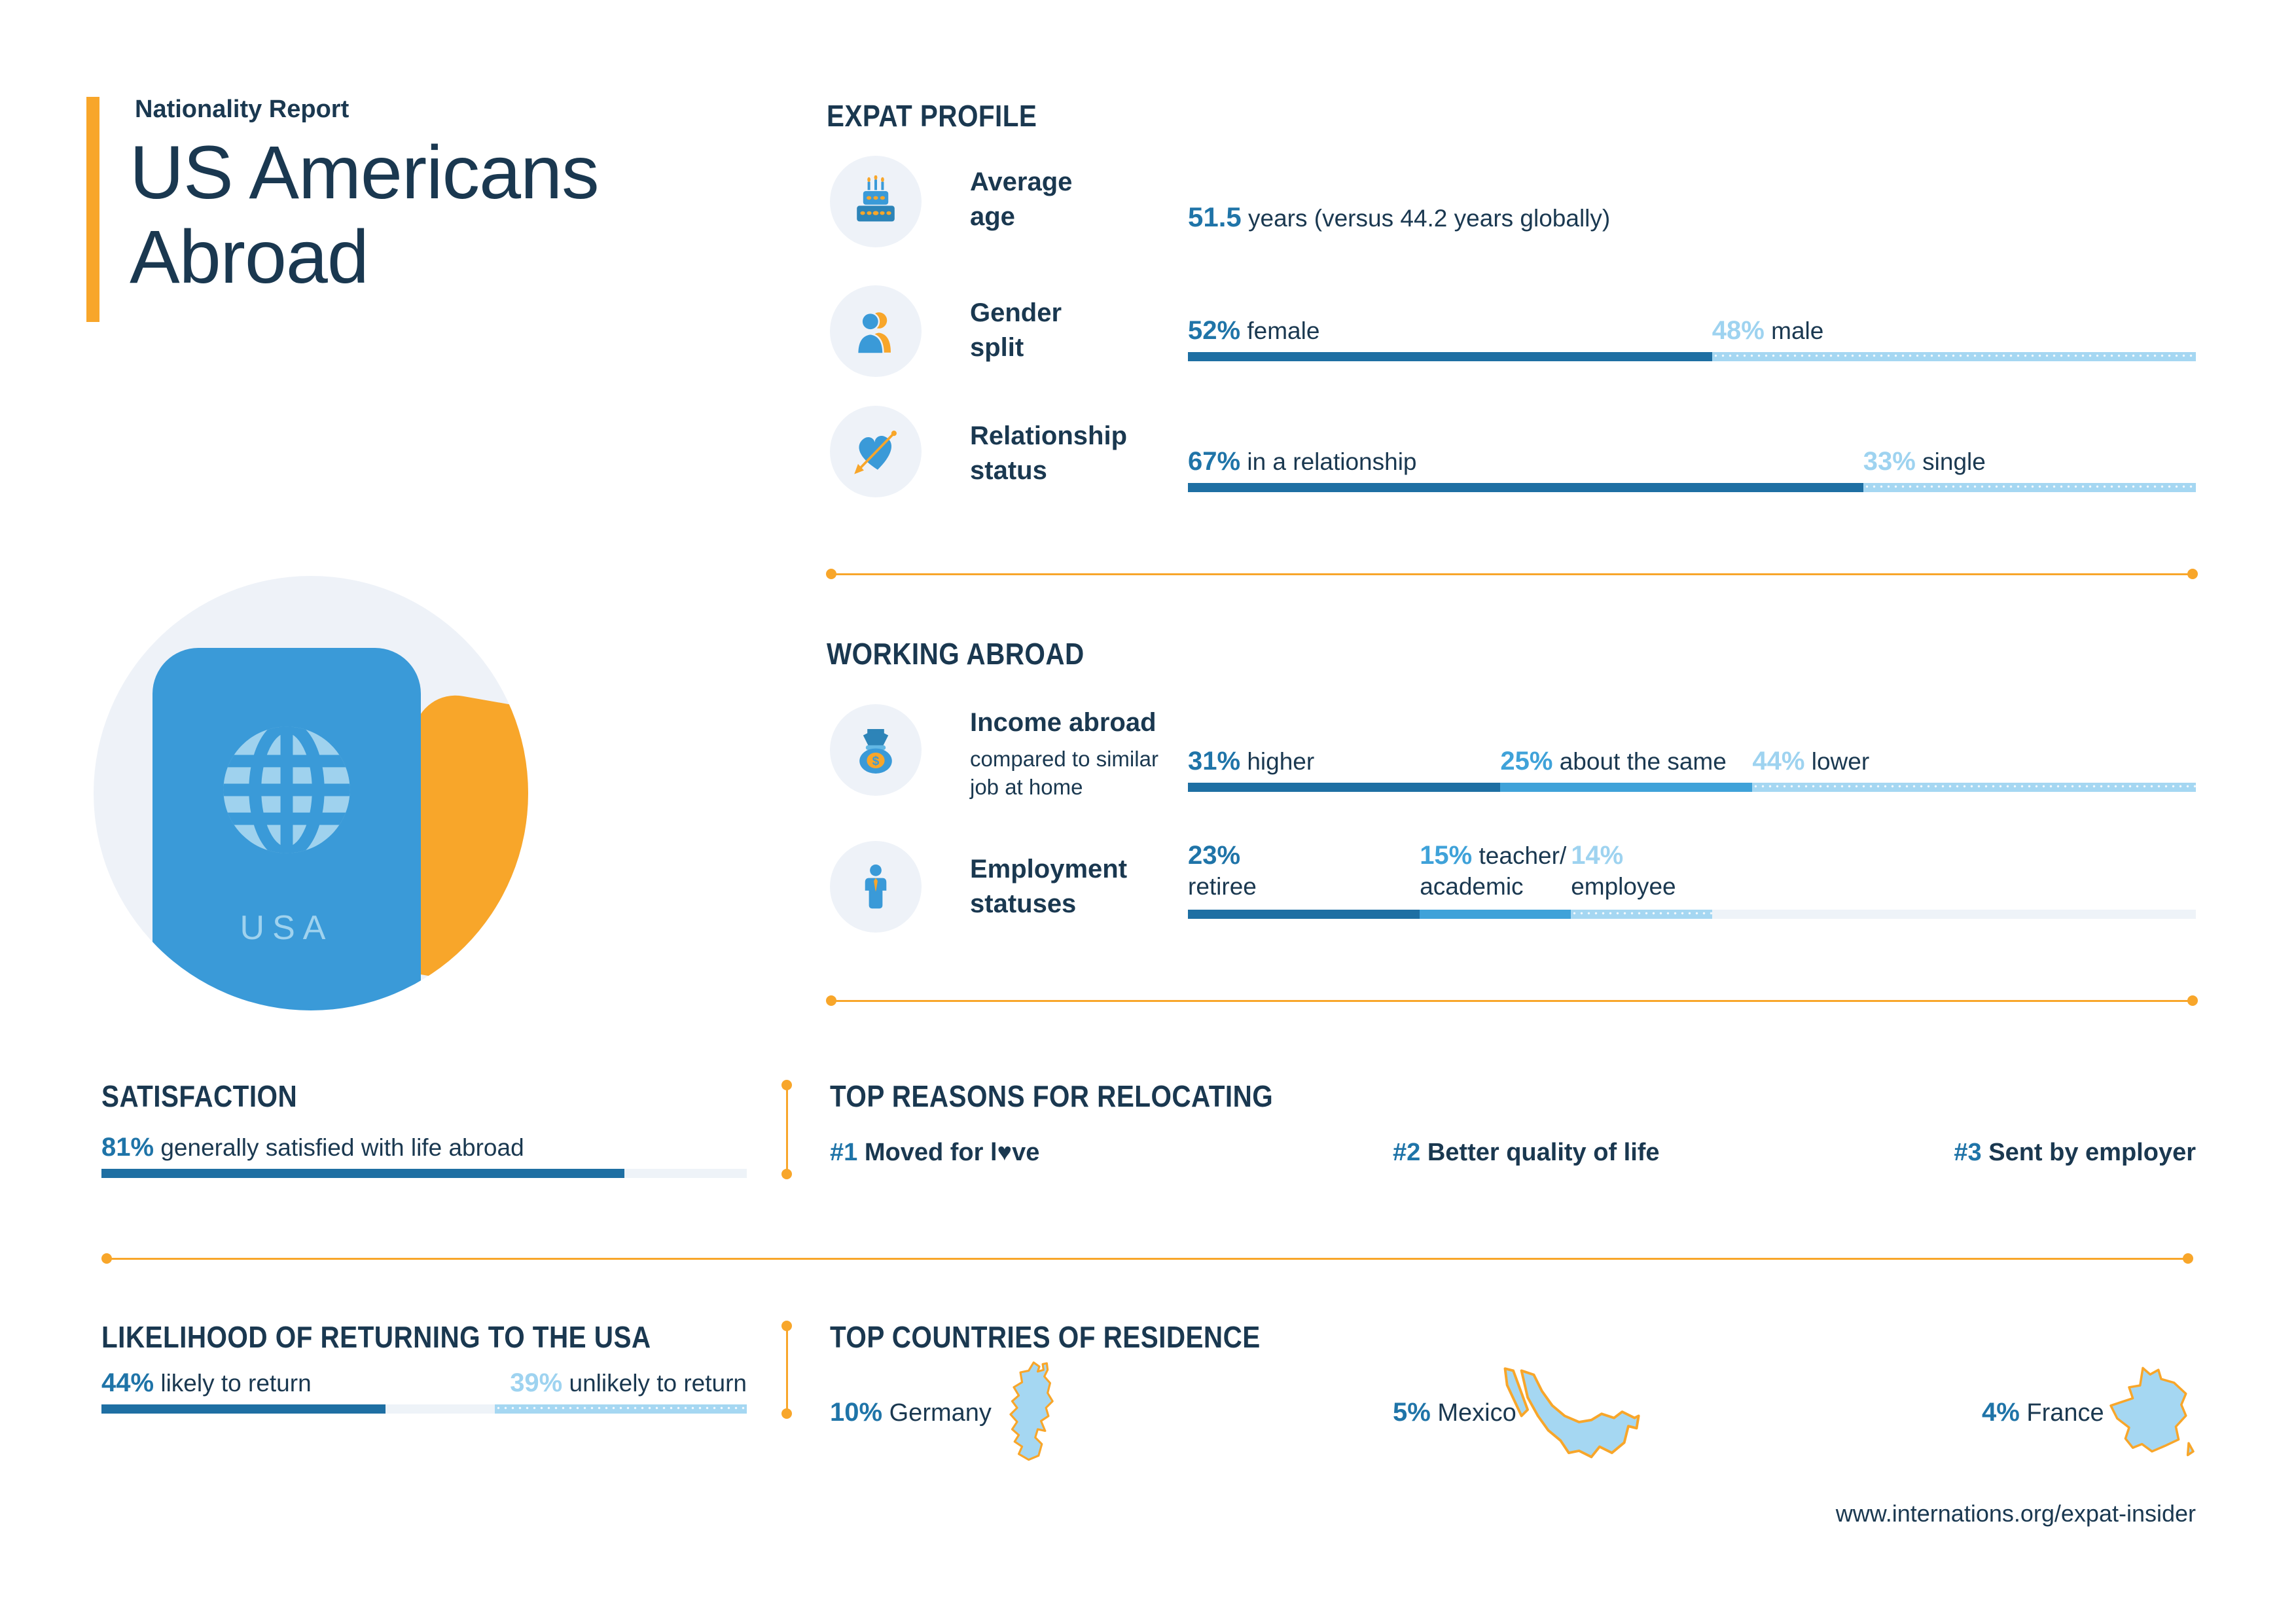  I want to click on segment-percent: 67%, so click(1214, 462).